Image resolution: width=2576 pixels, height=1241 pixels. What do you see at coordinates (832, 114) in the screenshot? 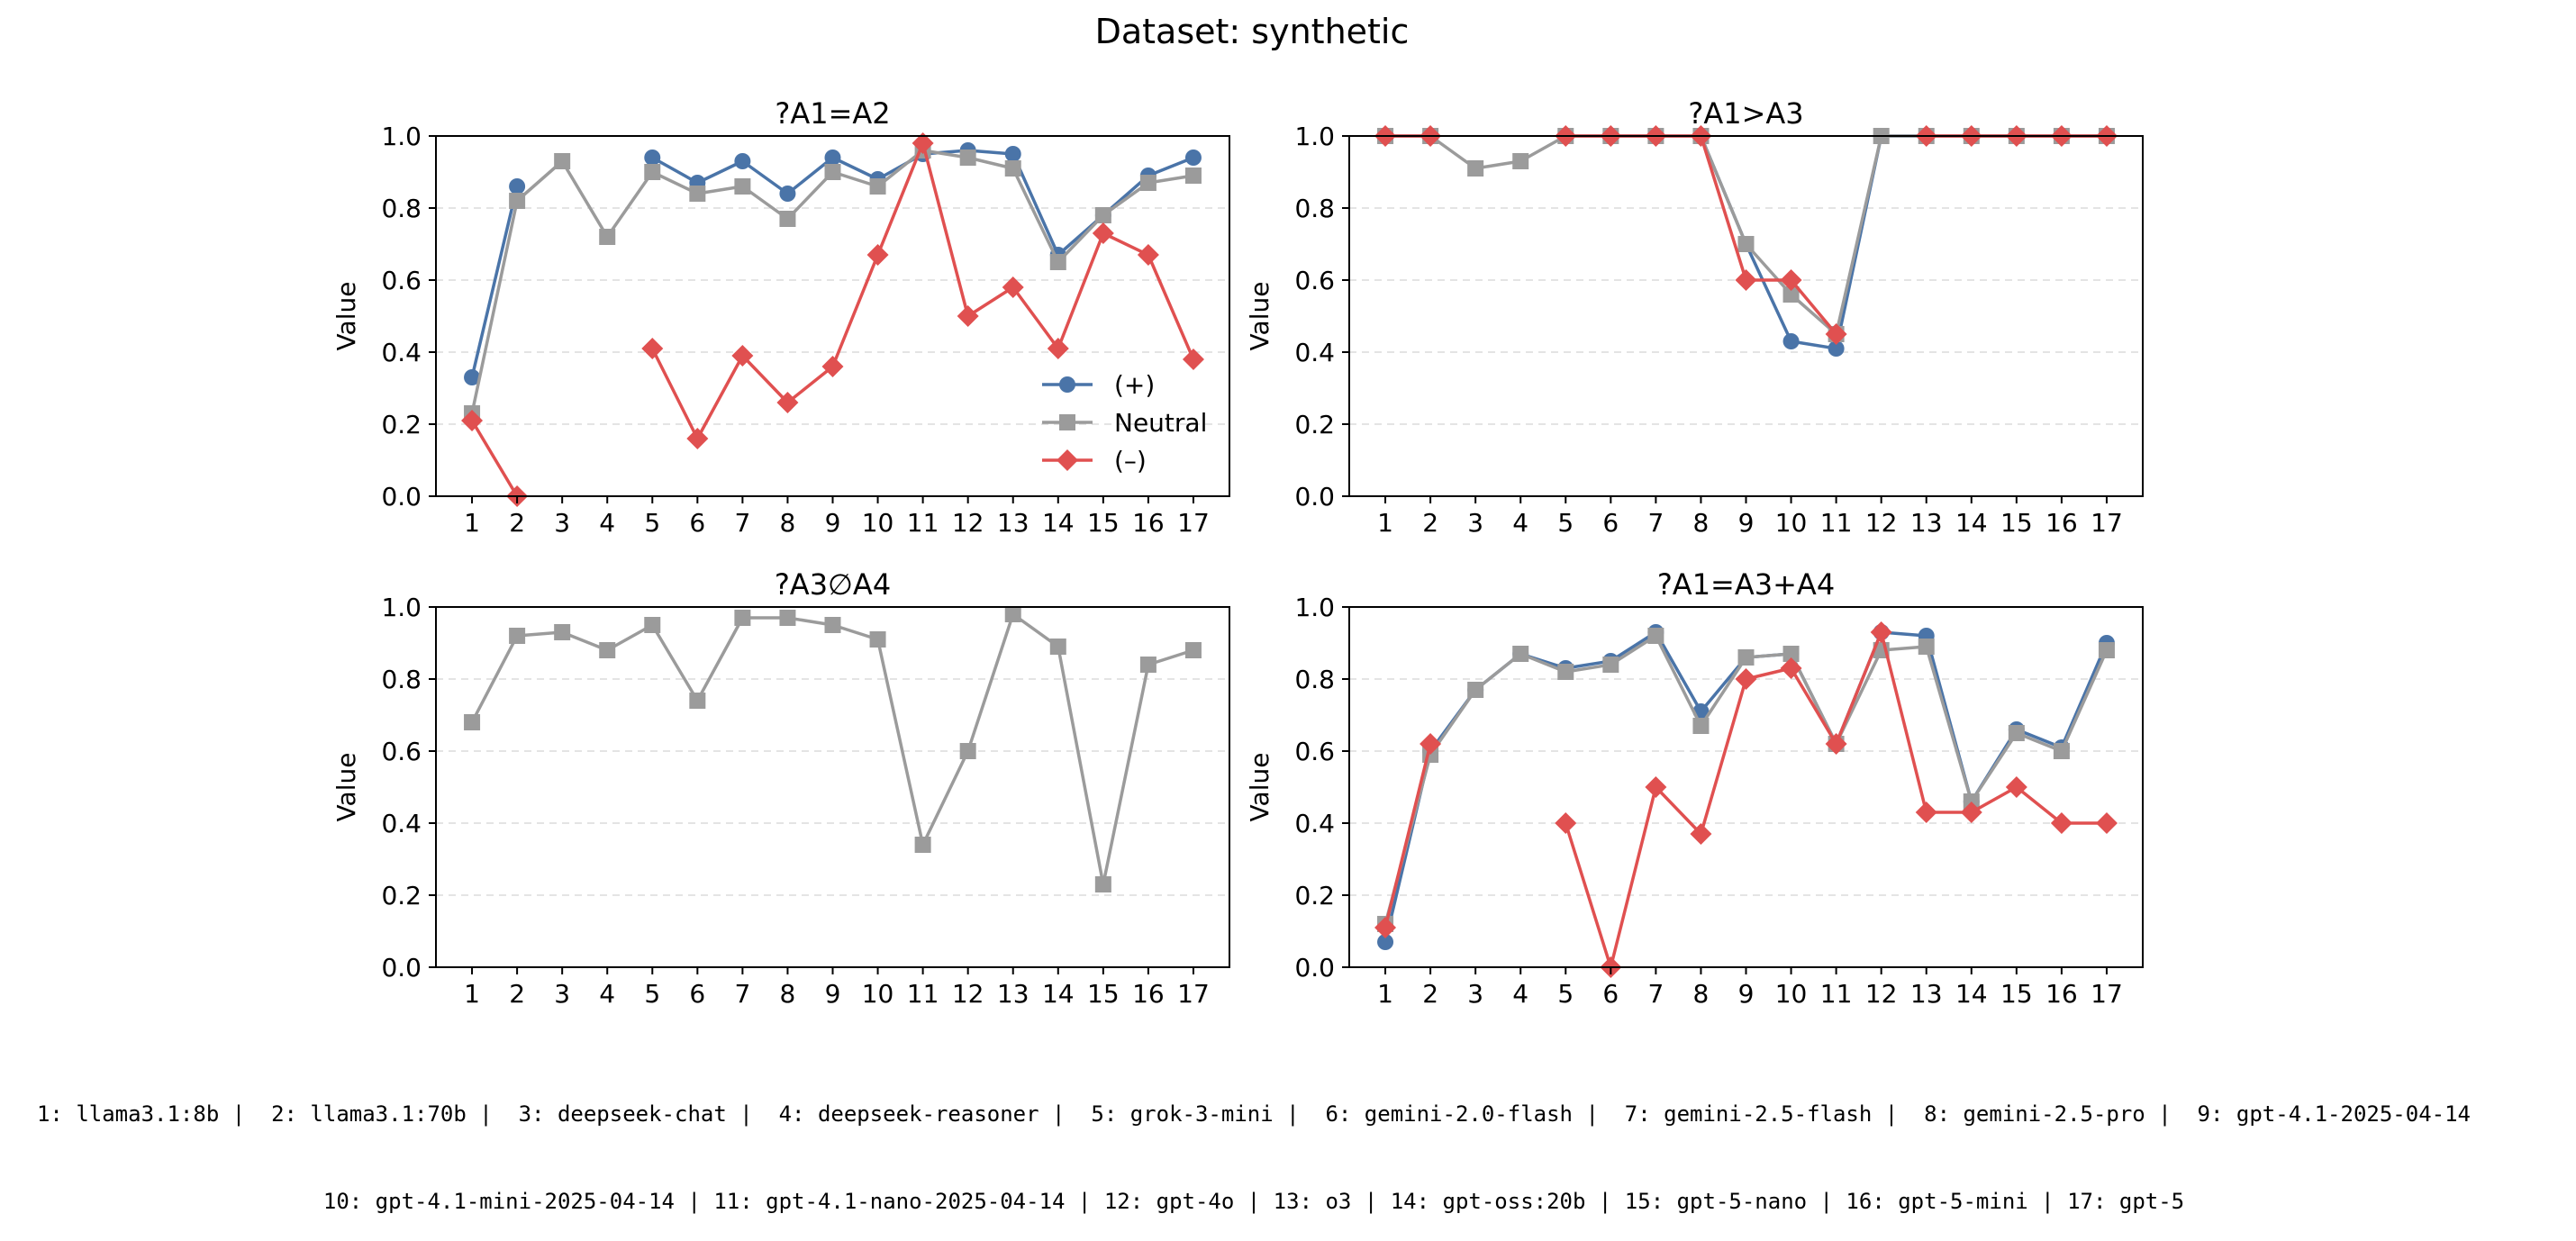
I see `panel-title: ?A1=A2` at bounding box center [832, 114].